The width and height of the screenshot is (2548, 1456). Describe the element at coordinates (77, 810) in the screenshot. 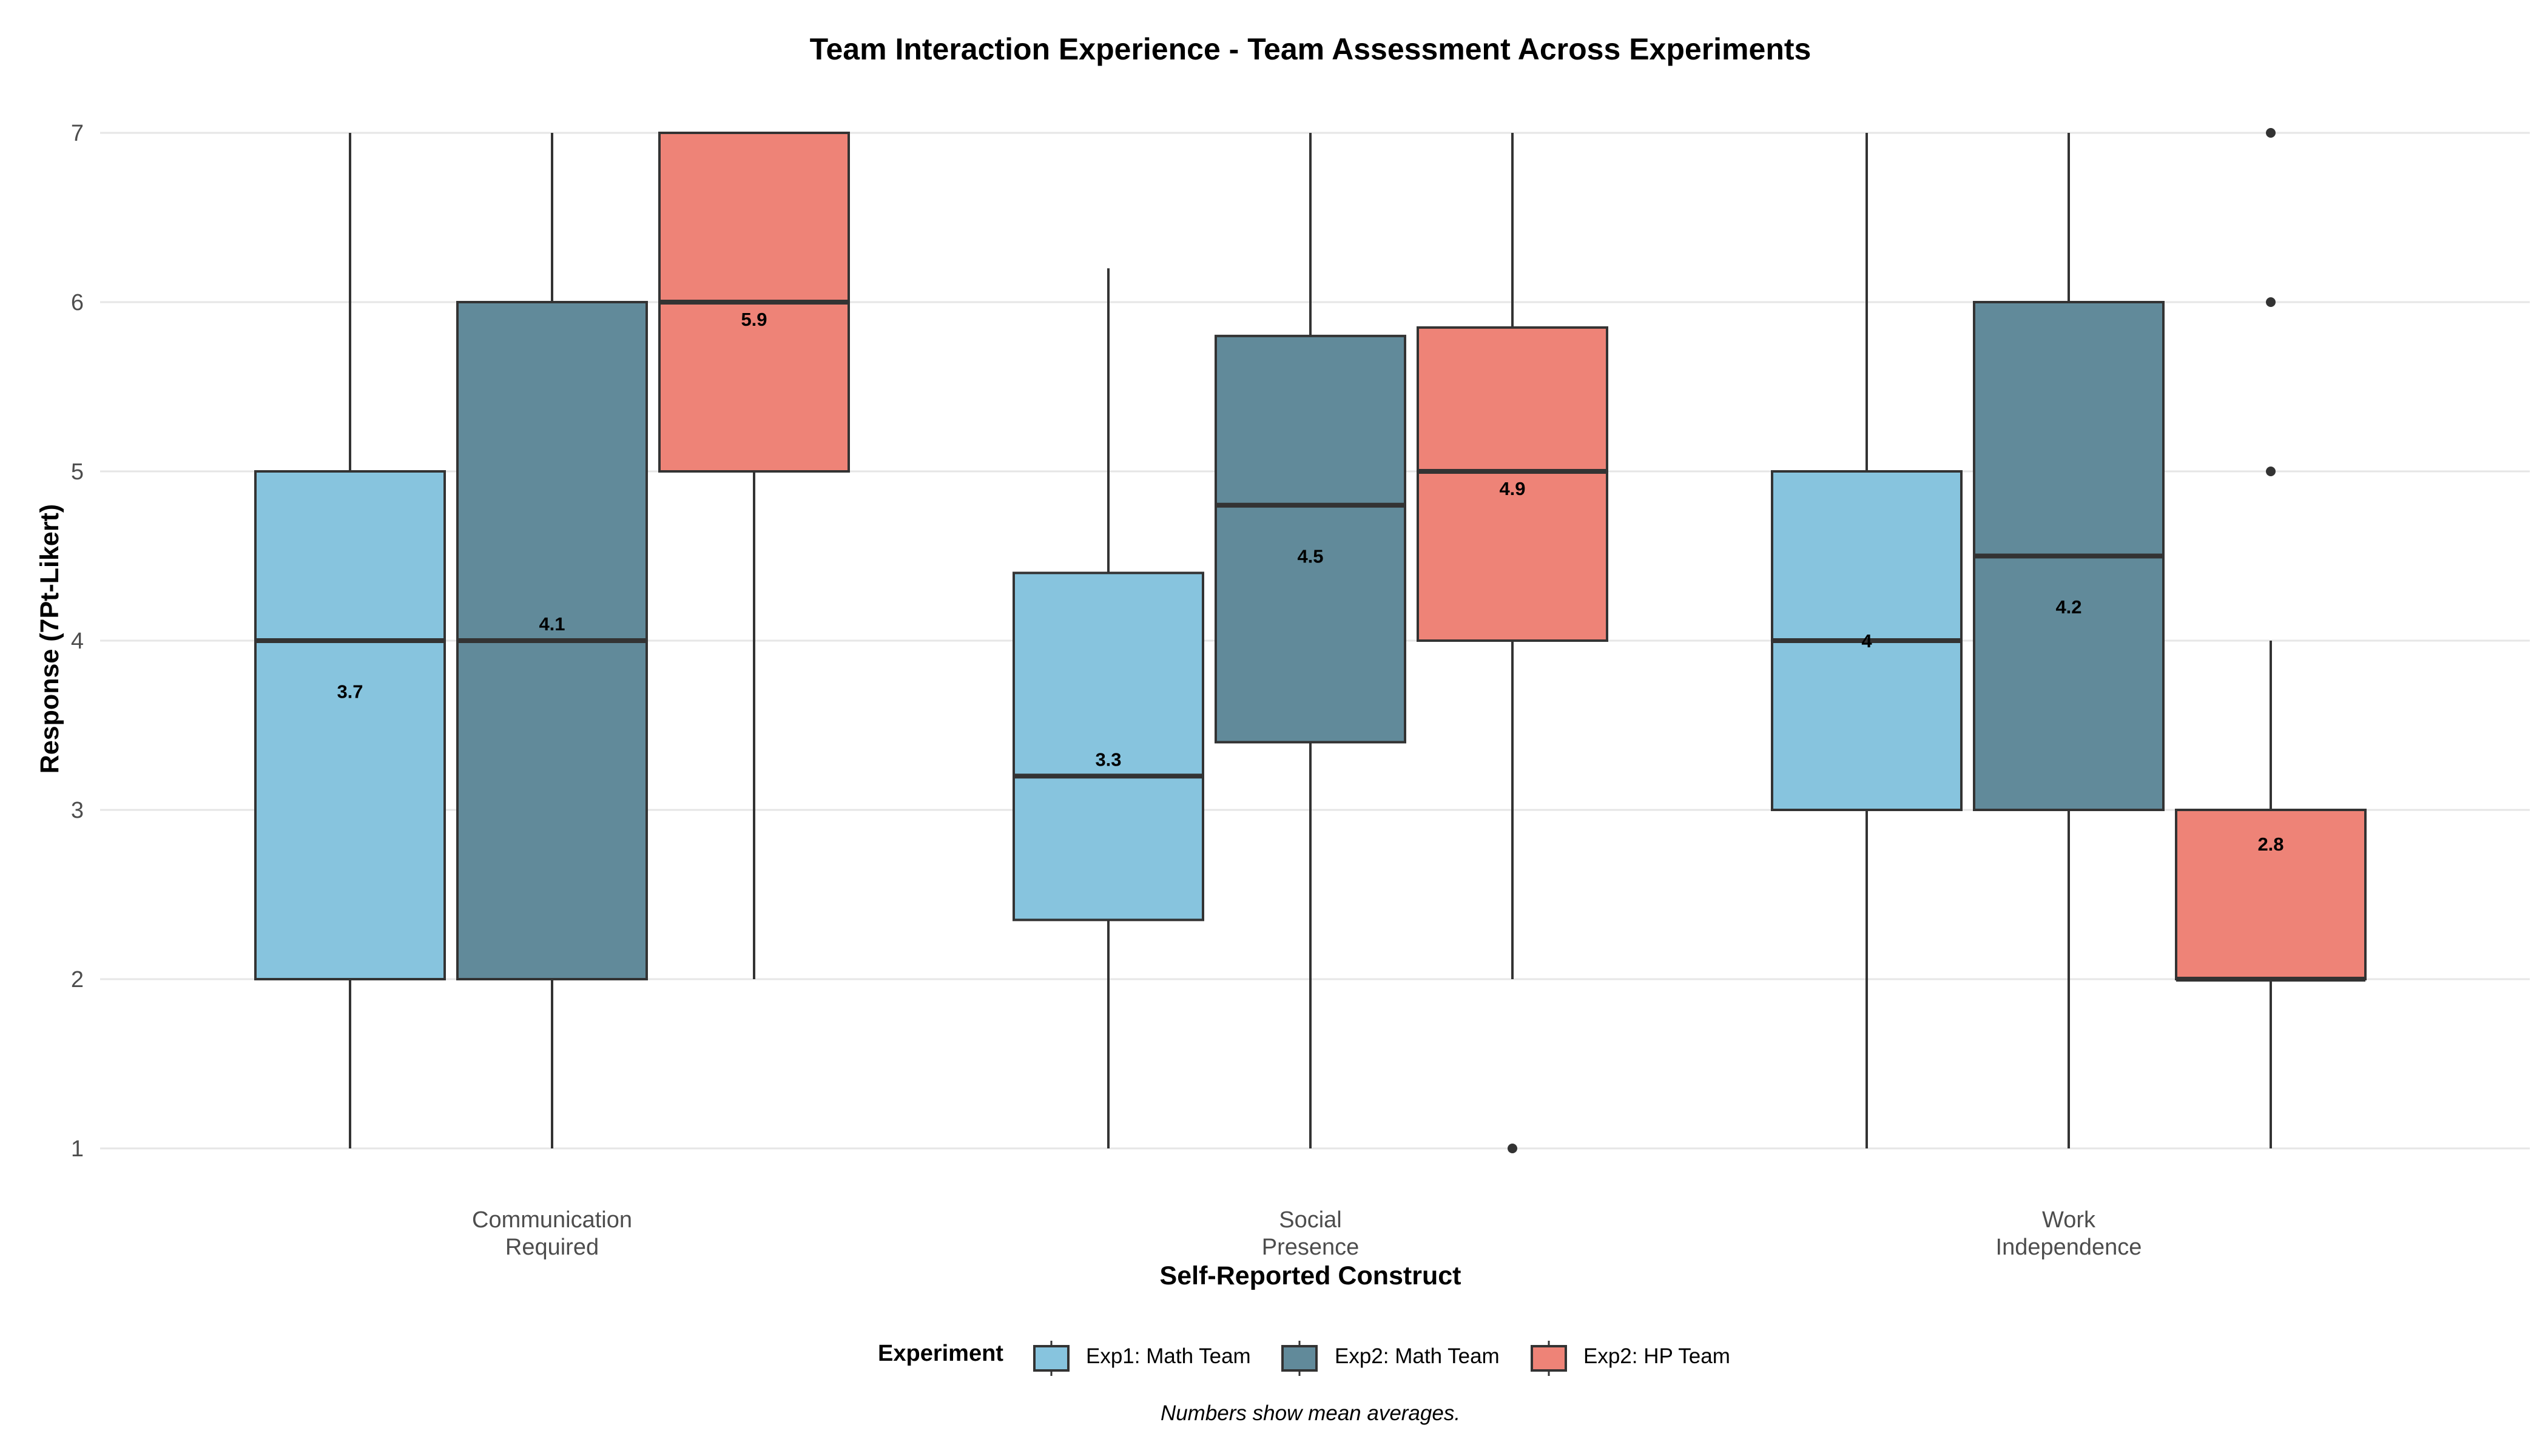

I see `y-tick-label: 3` at that location.